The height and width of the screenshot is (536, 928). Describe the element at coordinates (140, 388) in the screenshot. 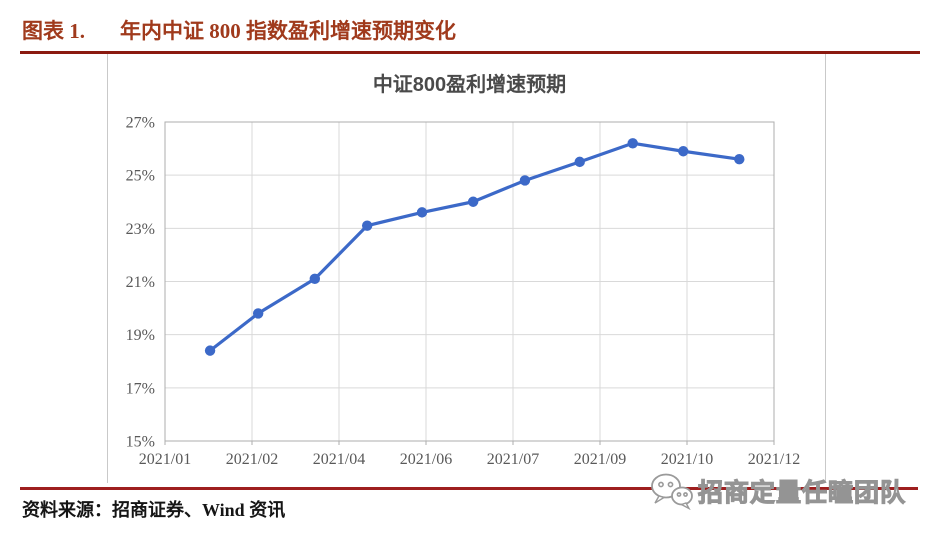

I see `y-tick-label: 17%` at that location.